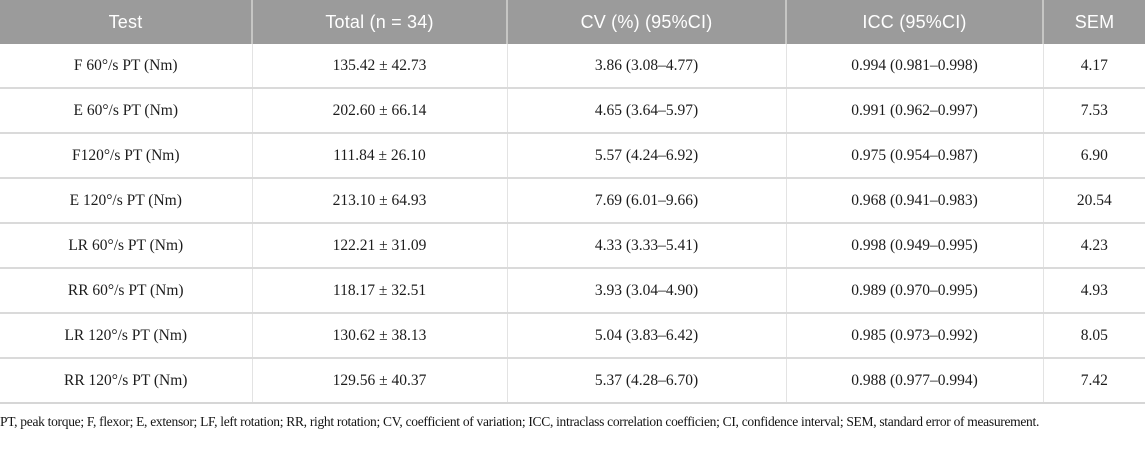 This screenshot has width=1145, height=455. What do you see at coordinates (646, 335) in the screenshot?
I see `table-cell: 5.04 (3.83–6.42)` at bounding box center [646, 335].